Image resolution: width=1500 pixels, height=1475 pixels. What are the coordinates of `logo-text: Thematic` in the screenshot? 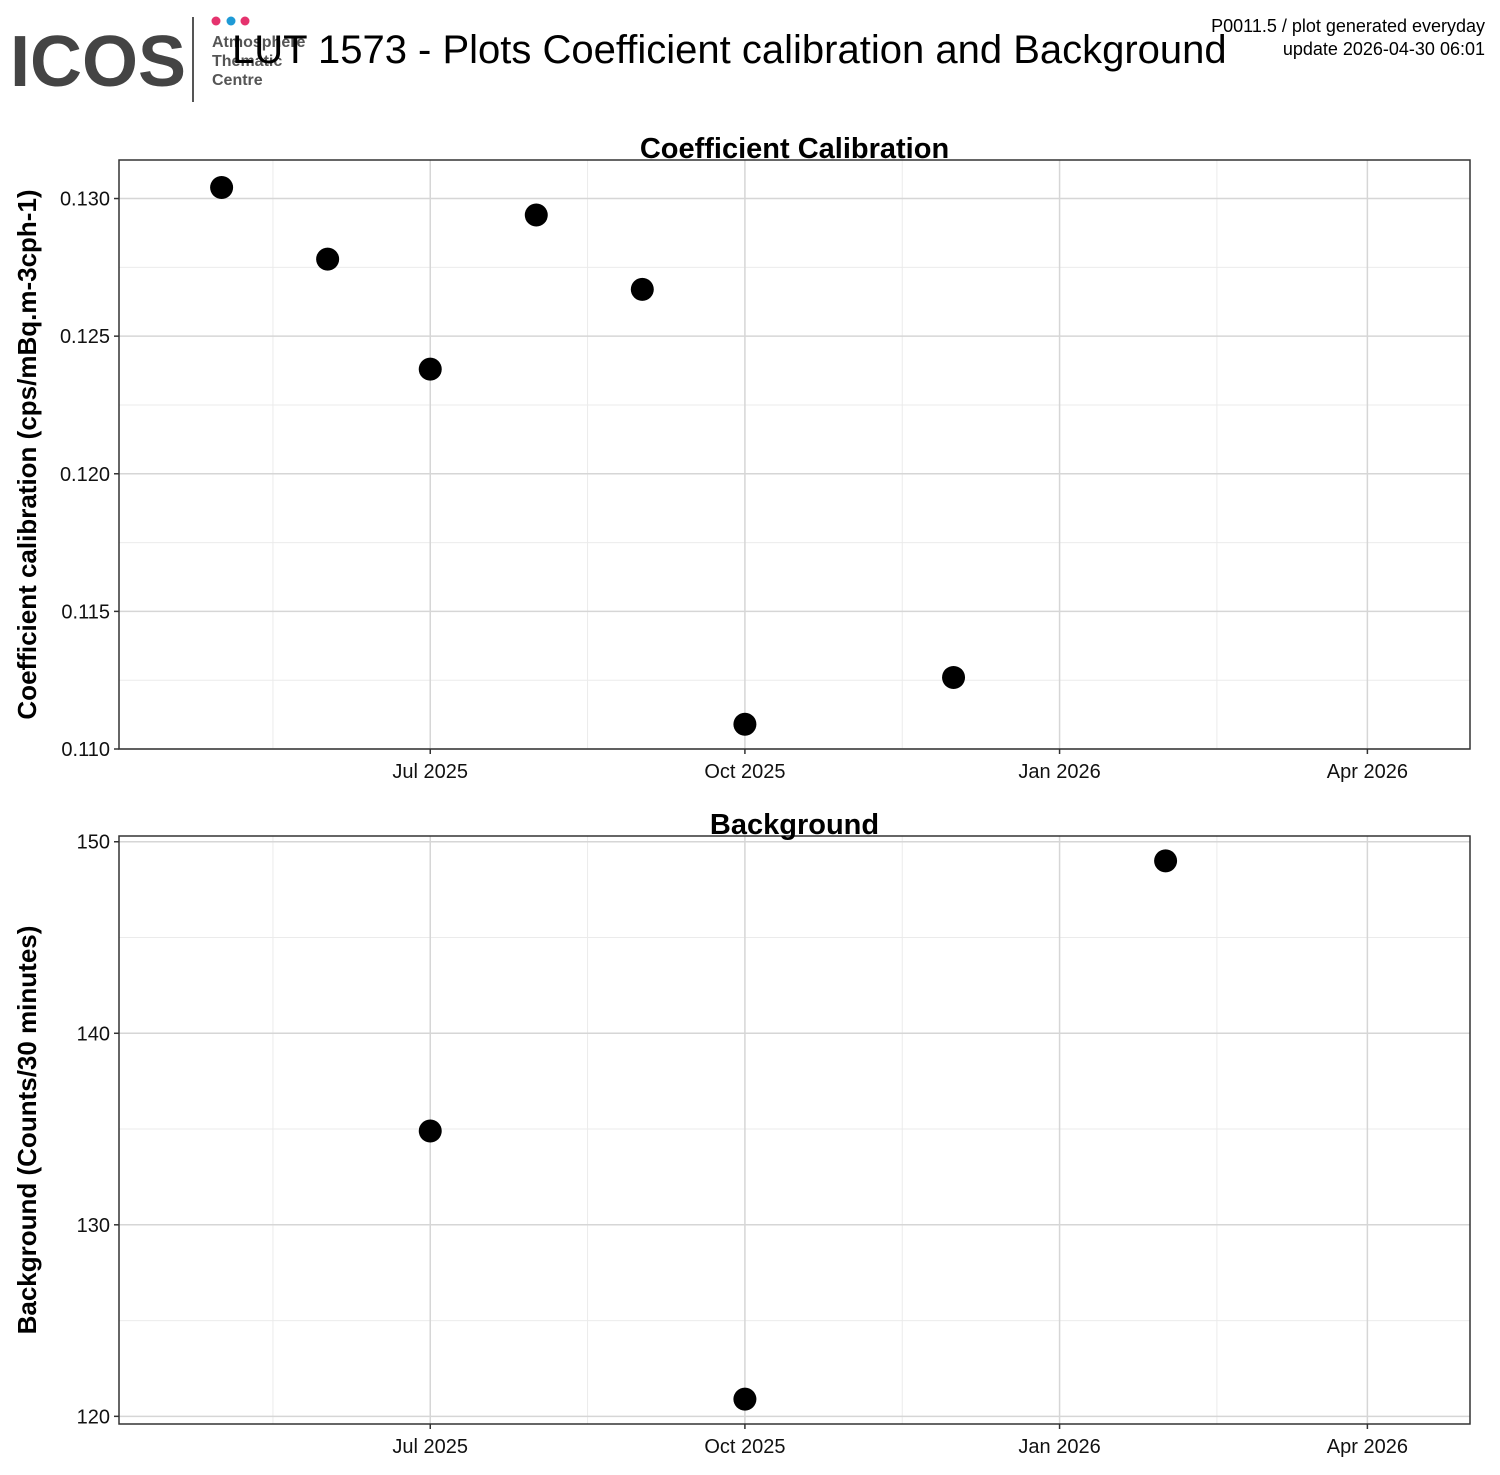 It's located at (247, 61).